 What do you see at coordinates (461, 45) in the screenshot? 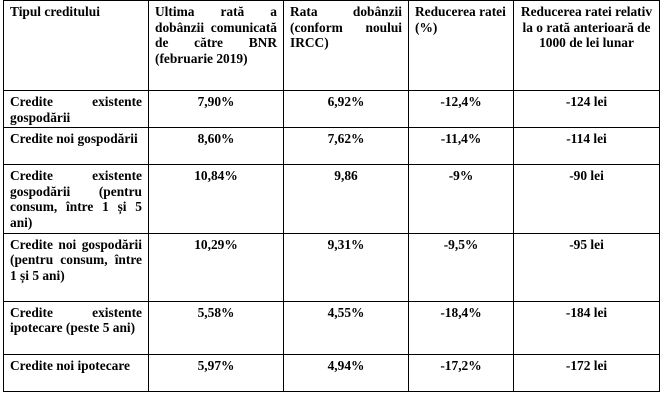
I see `header-reduction-pct: Reducerea ratei (%)` at bounding box center [461, 45].